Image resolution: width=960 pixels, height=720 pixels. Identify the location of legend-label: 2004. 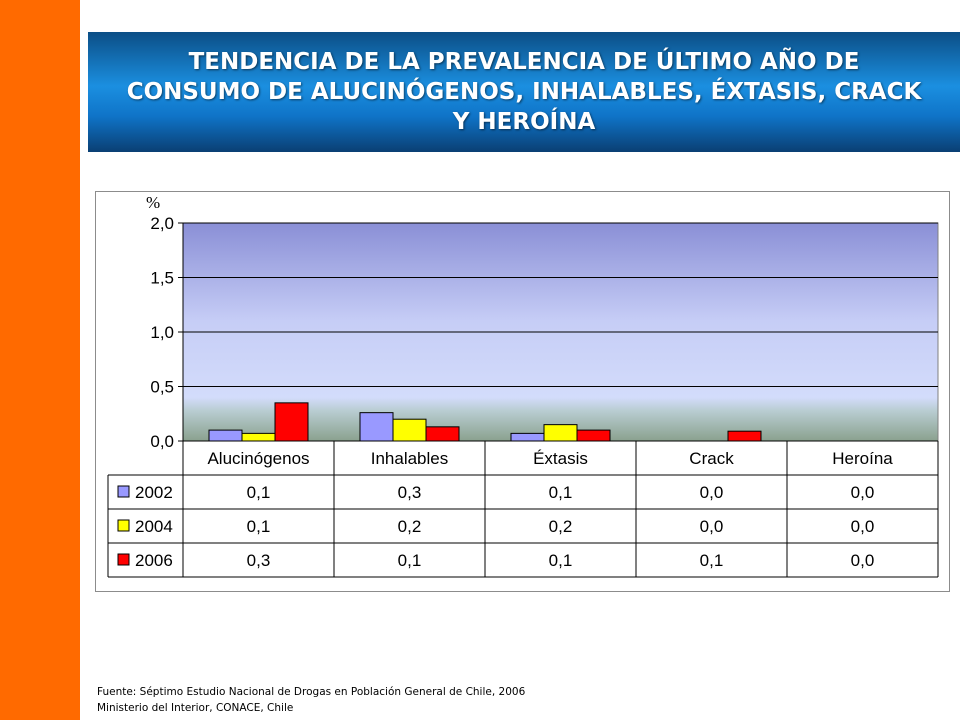
(154, 526).